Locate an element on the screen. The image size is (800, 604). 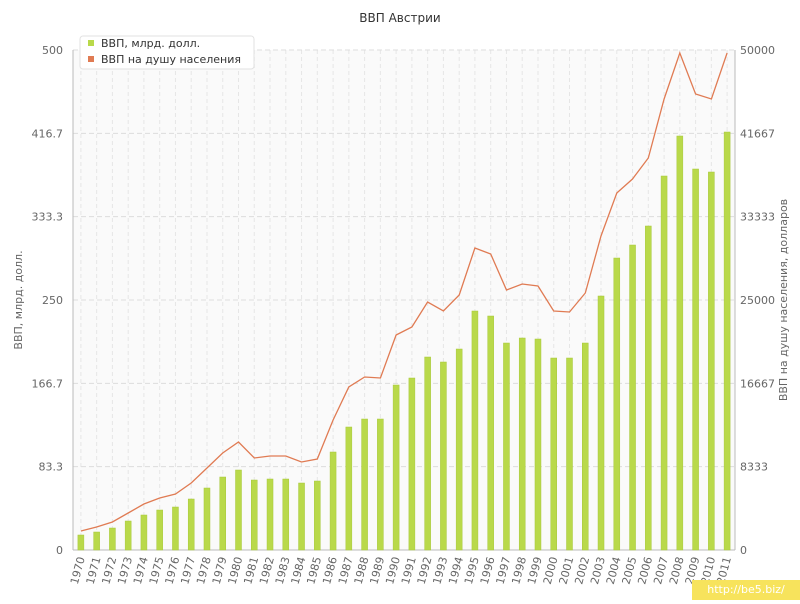
y-tick-right: 8333 is located at coordinates (754, 467).